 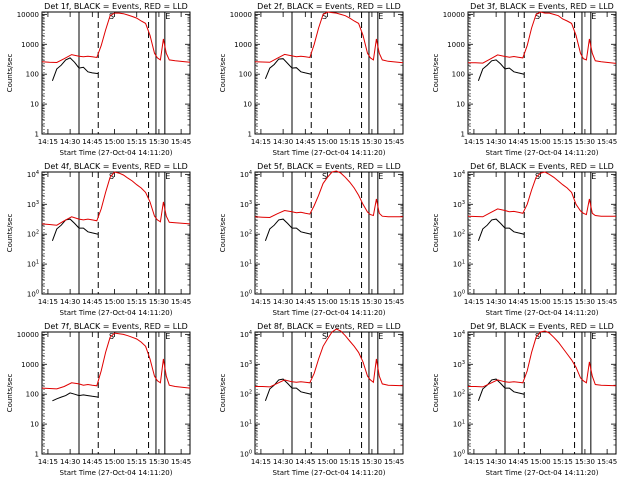 What do you see at coordinates (329, 6) in the screenshot?
I see `panel-title: Det 2f, BLACK = Events, RED = LLD` at bounding box center [329, 6].